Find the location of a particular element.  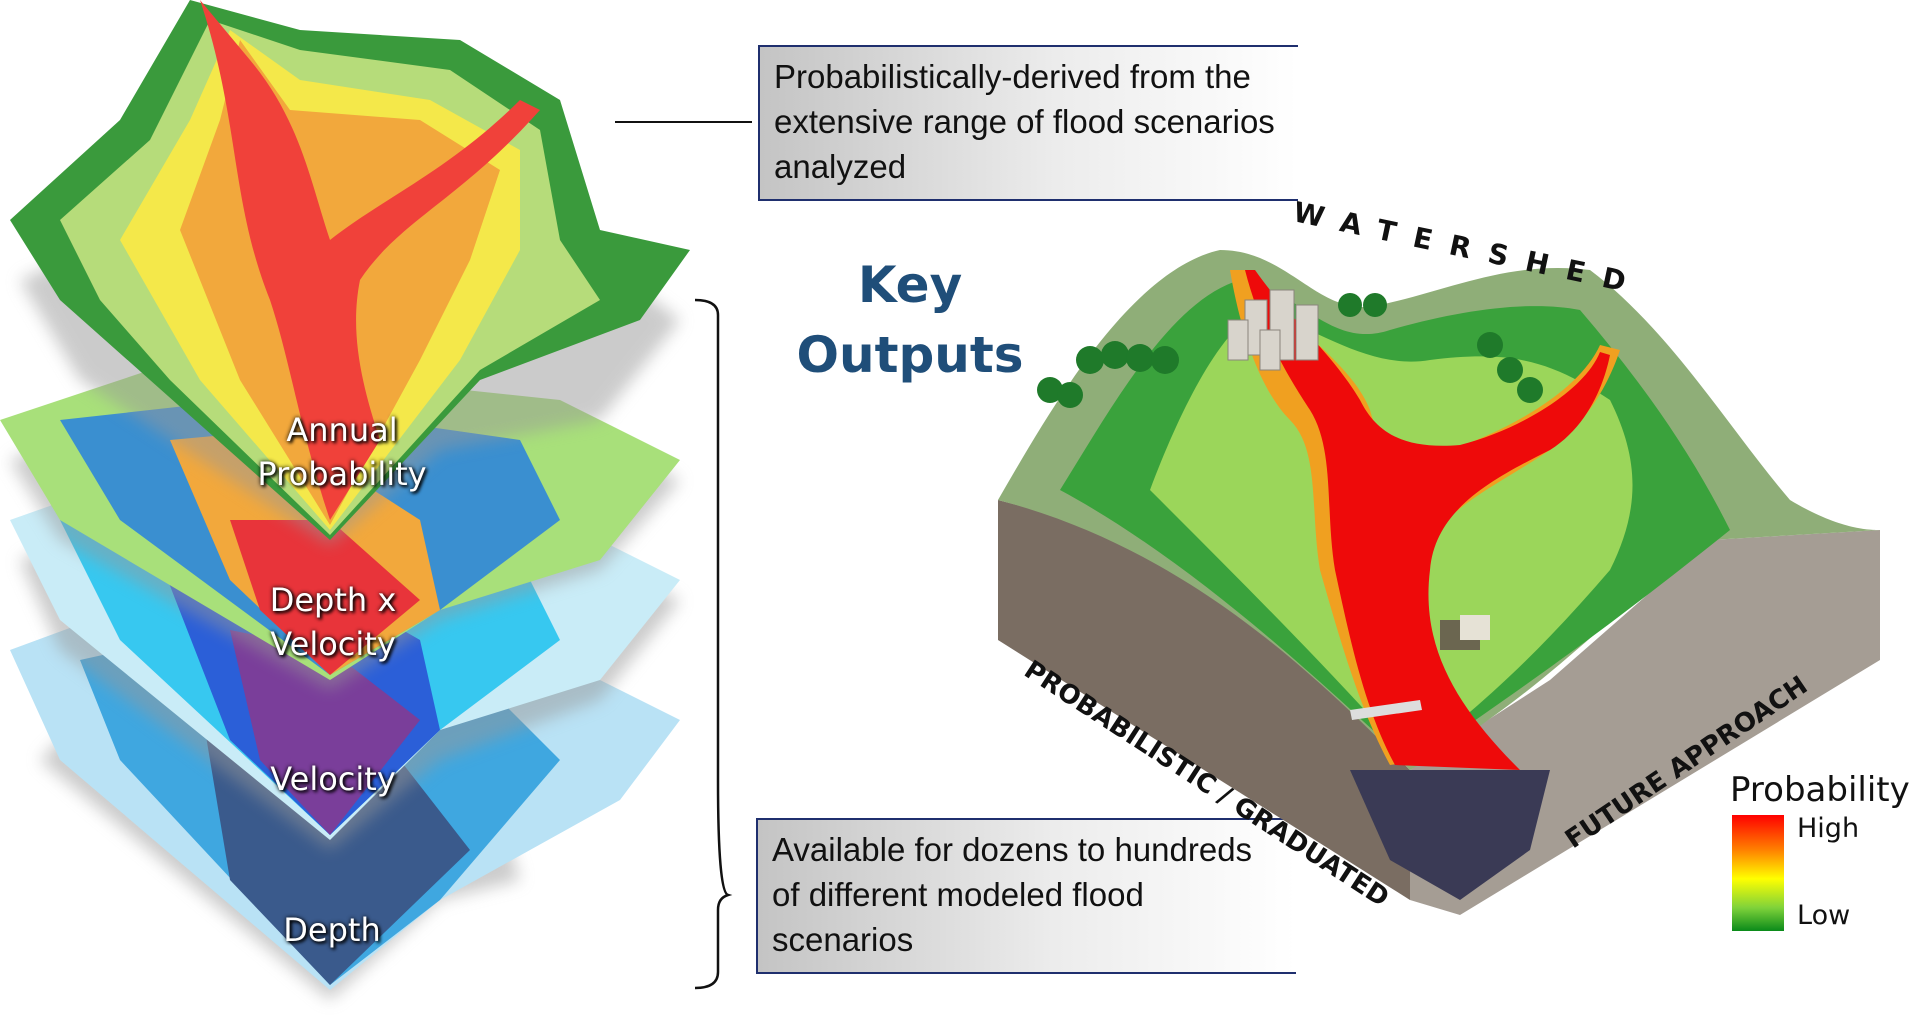

legend-gradient-bar is located at coordinates (1758, 873).